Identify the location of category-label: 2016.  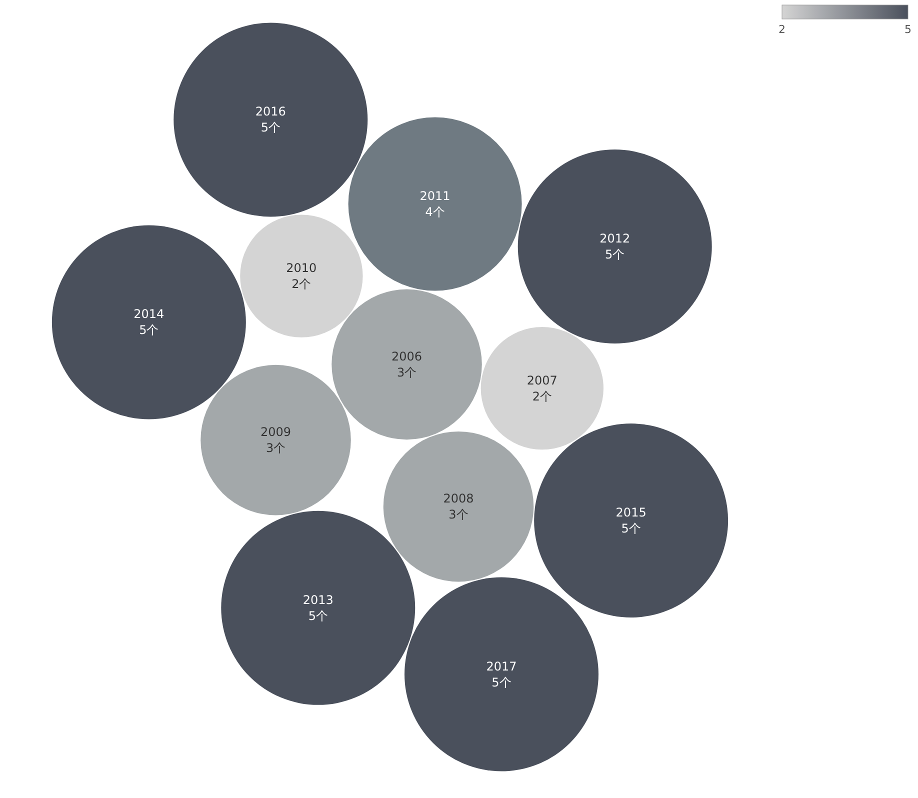
(270, 111).